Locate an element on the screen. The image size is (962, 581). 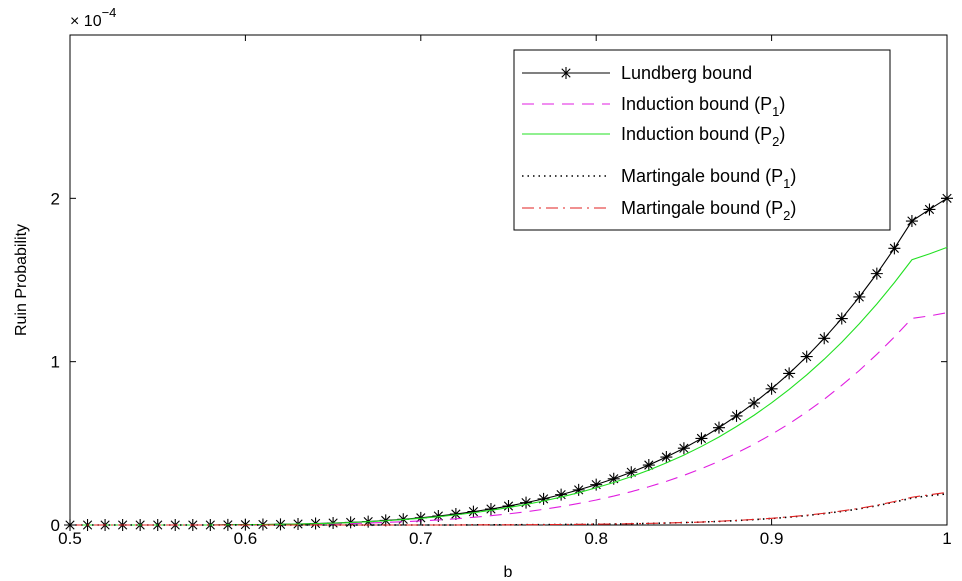
legend-entry: Martingale bound (P1) is located at coordinates (659, 178).